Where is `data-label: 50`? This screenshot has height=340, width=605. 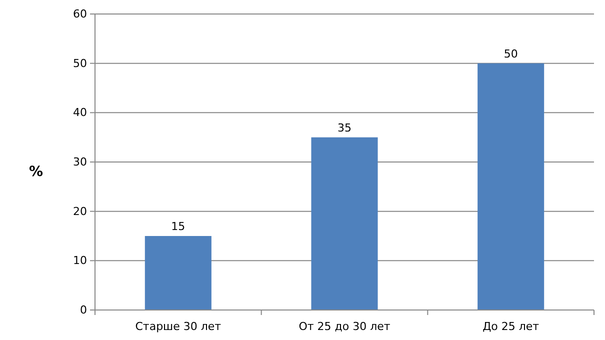 data-label: 50 is located at coordinates (511, 53).